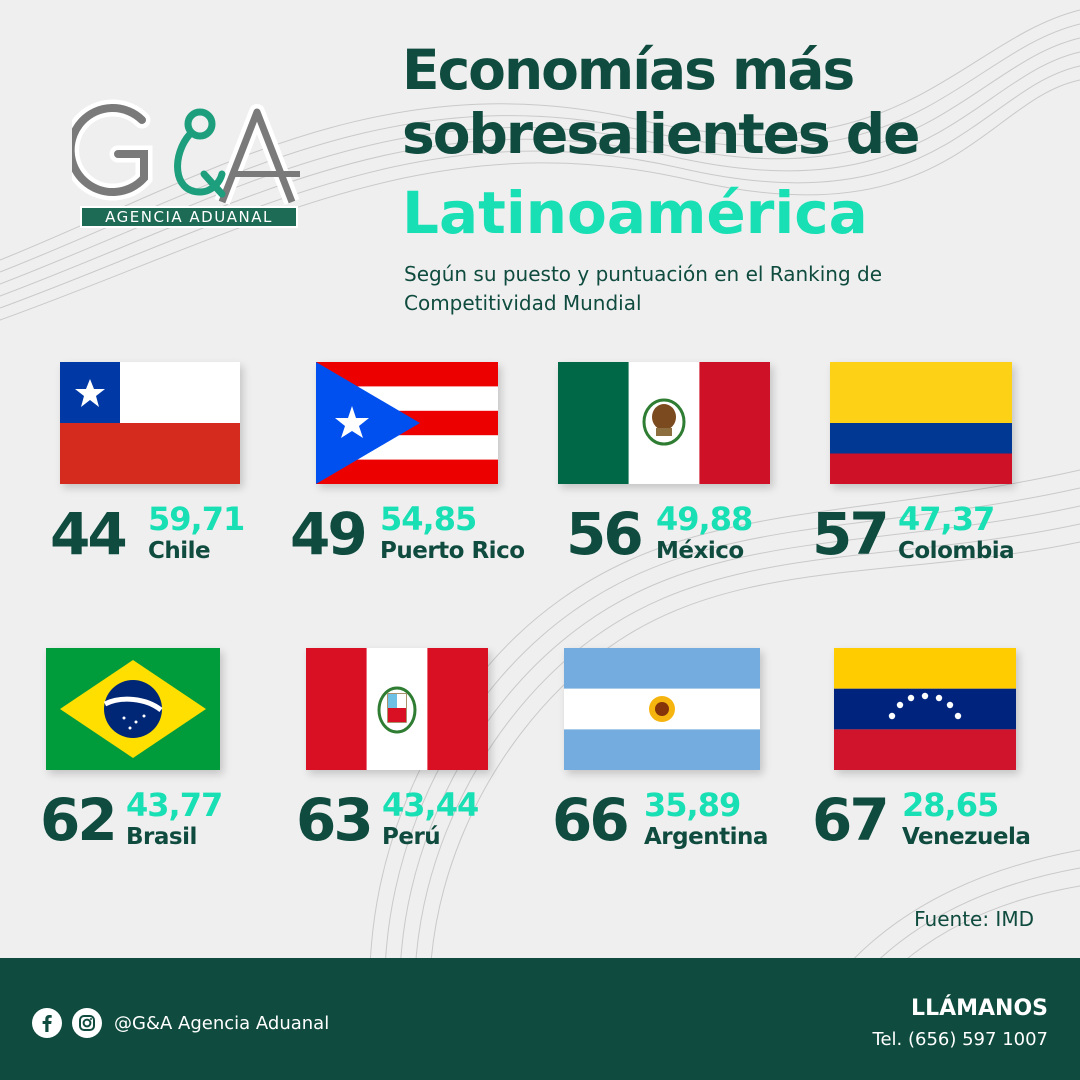 The height and width of the screenshot is (1080, 1080). I want to click on title-accent: Latinoamérica, so click(635, 213).